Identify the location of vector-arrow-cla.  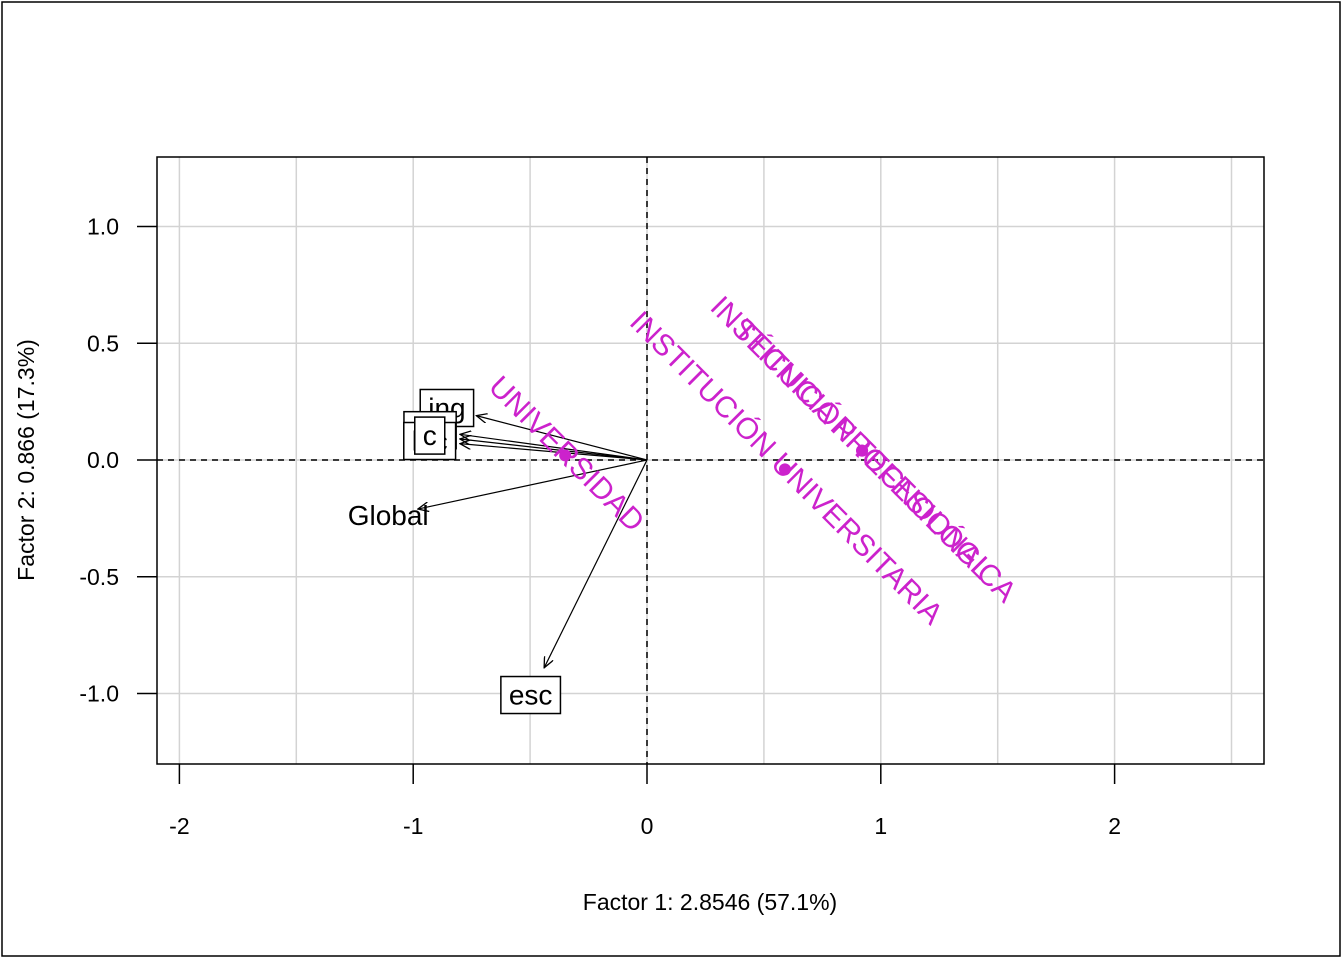
(554, 447).